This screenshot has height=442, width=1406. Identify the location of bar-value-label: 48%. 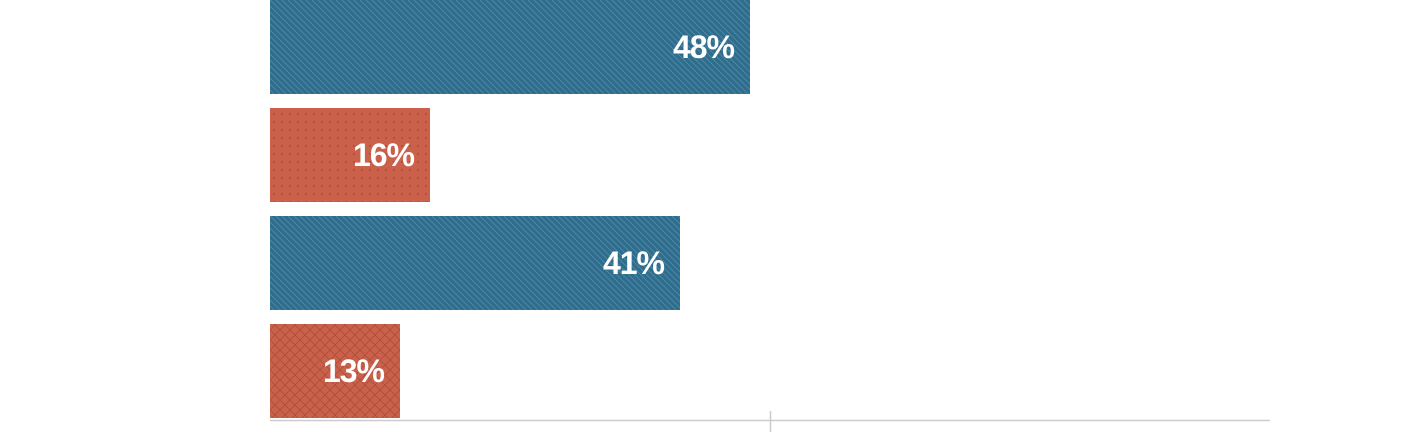
(704, 47).